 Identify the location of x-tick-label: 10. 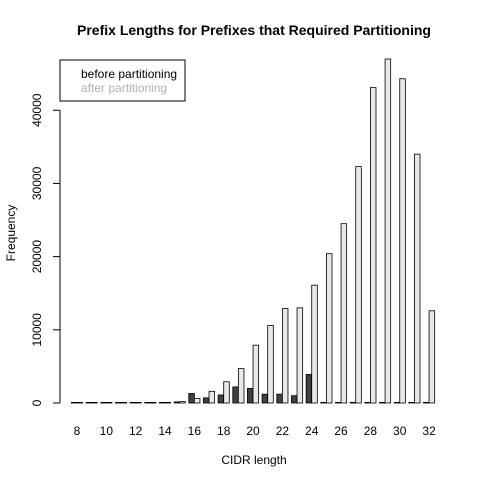
(107, 431).